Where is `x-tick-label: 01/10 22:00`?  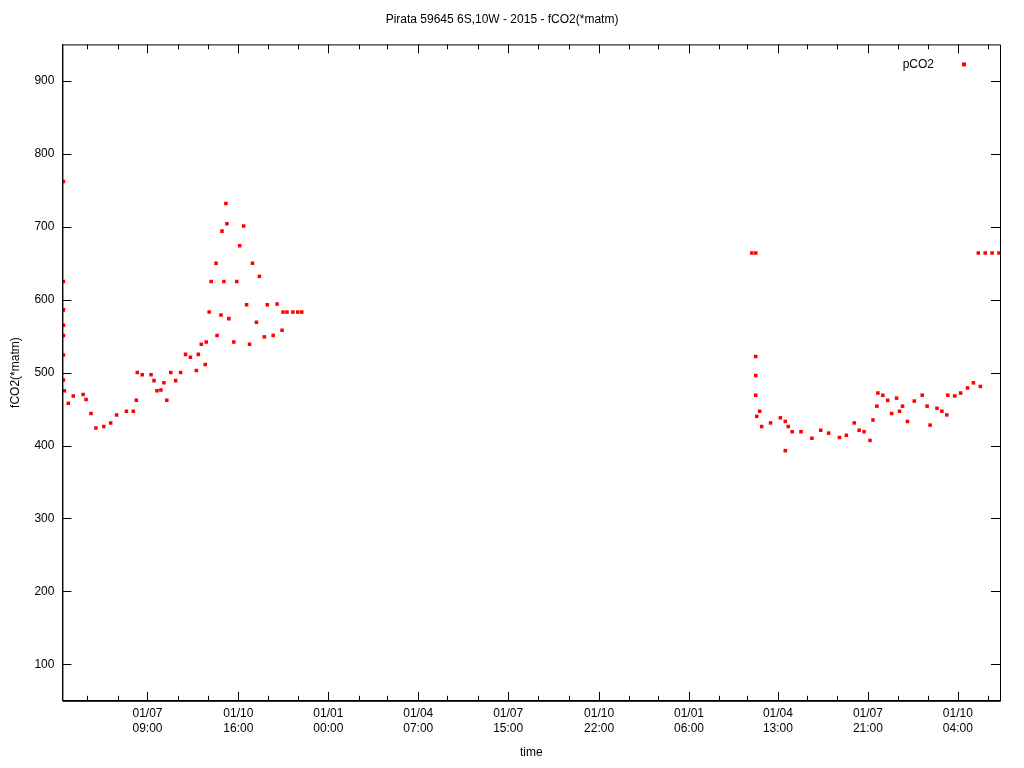 x-tick-label: 01/10 22:00 is located at coordinates (599, 720).